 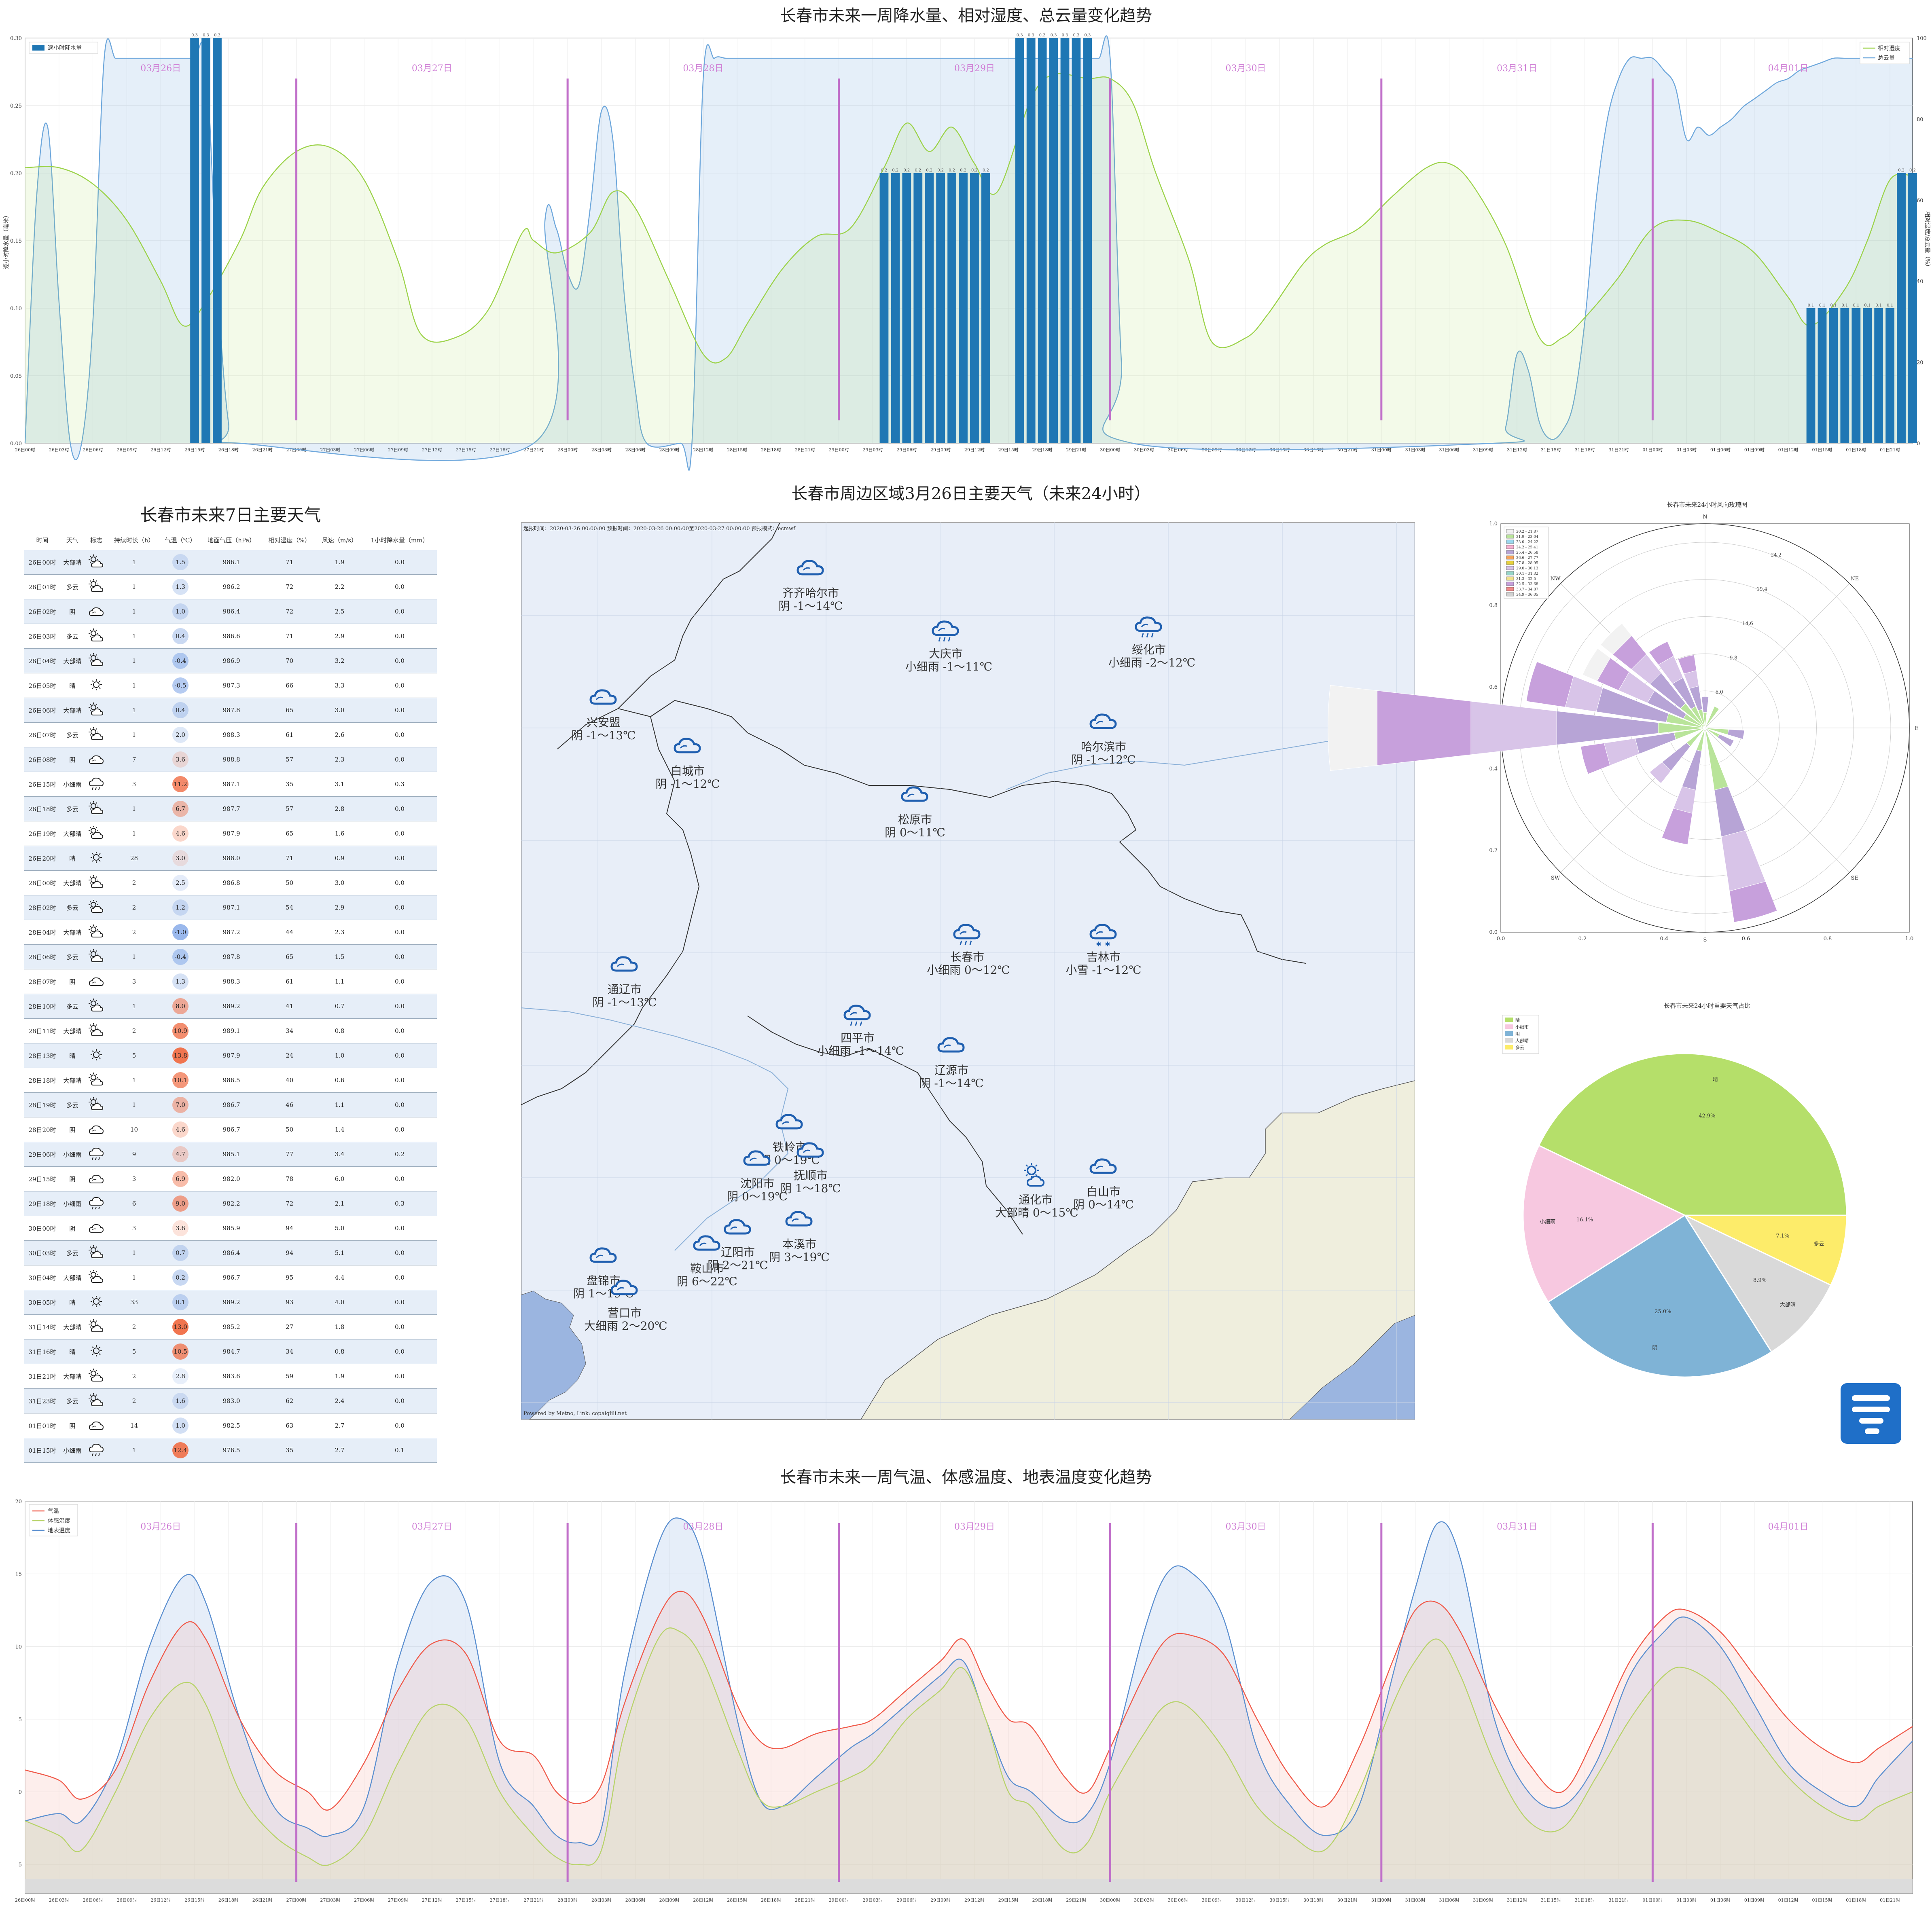 I want to click on table-cell: 26日05时, so click(x=42, y=685).